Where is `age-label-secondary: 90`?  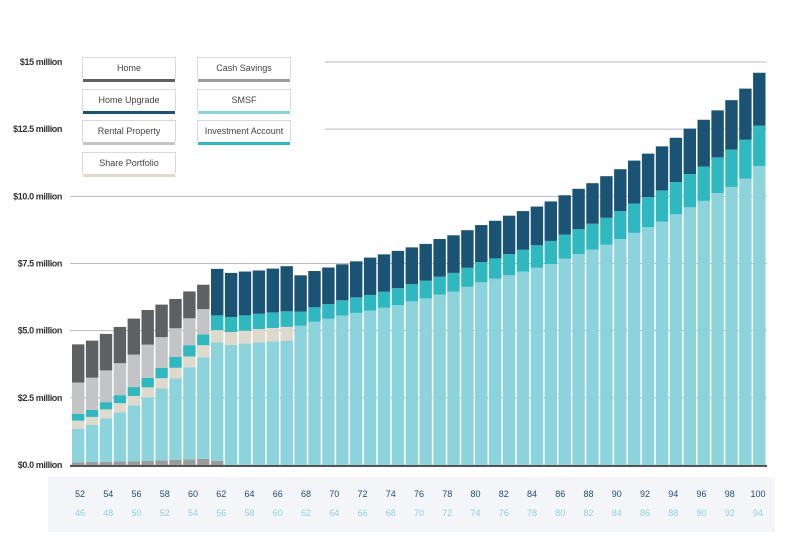
age-label-secondary: 90 is located at coordinates (701, 513).